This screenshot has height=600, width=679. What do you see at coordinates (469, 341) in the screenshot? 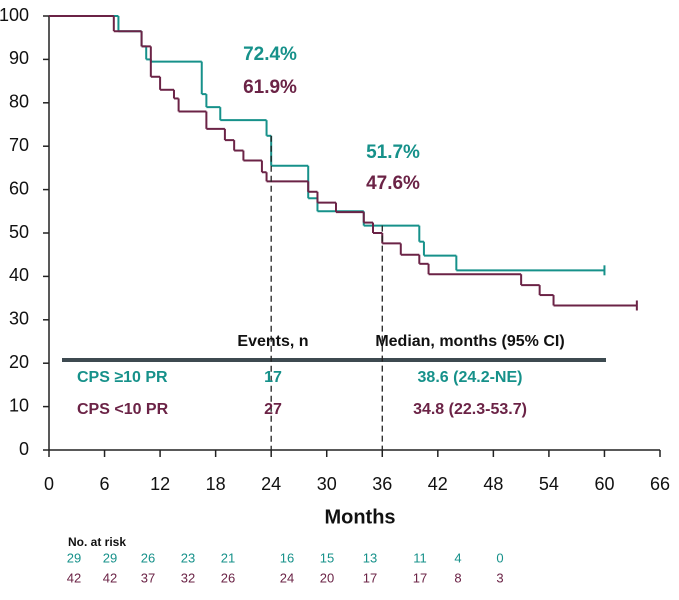
I see `table-header: Median, months (95% CI)` at bounding box center [469, 341].